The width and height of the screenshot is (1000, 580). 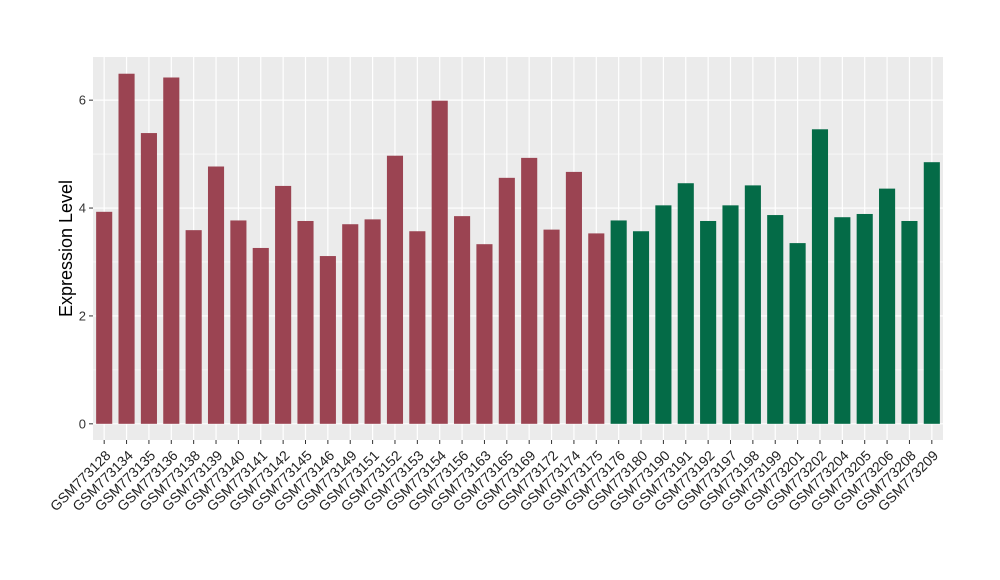 What do you see at coordinates (305, 322) in the screenshot?
I see `bar-GSM773145` at bounding box center [305, 322].